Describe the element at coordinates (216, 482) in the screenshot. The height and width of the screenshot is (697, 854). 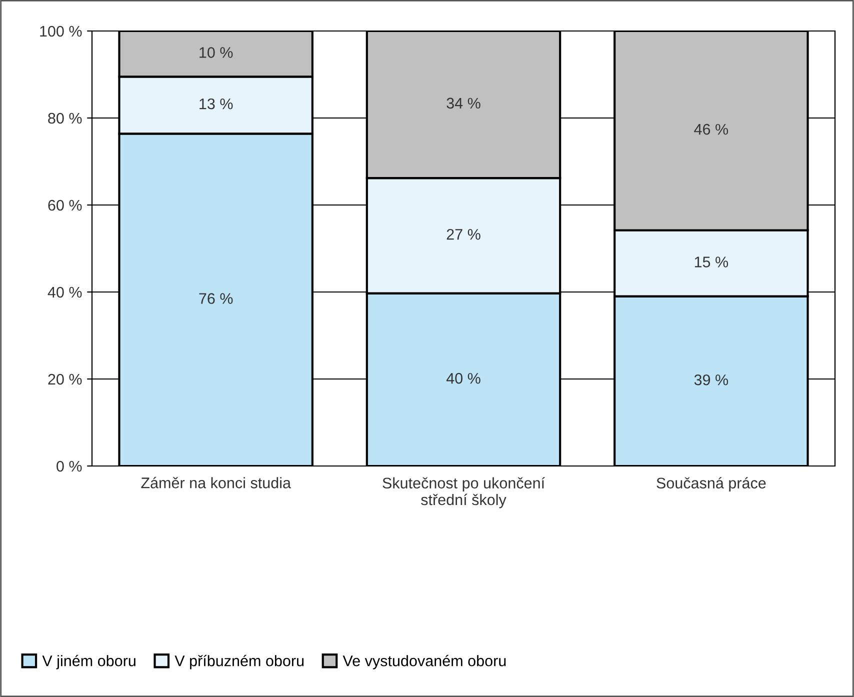
I see `x-tick-label: Záměr na konci studia` at that location.